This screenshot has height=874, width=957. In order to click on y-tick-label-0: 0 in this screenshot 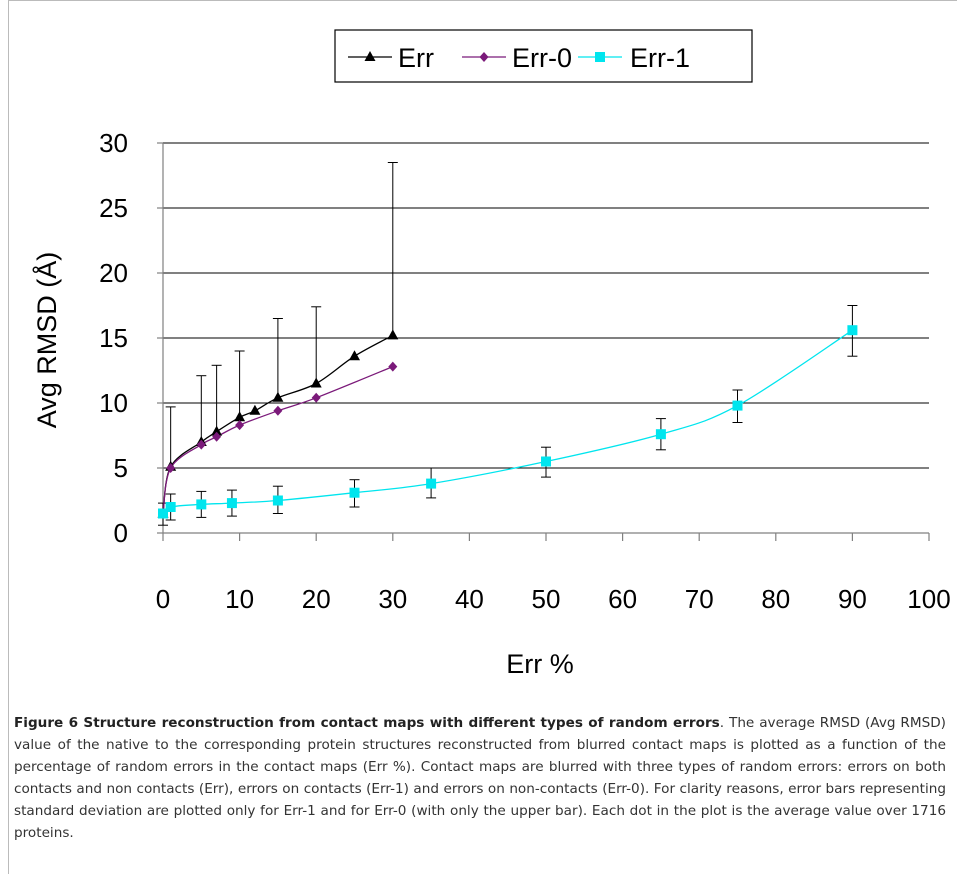, I will do `click(121, 533)`.